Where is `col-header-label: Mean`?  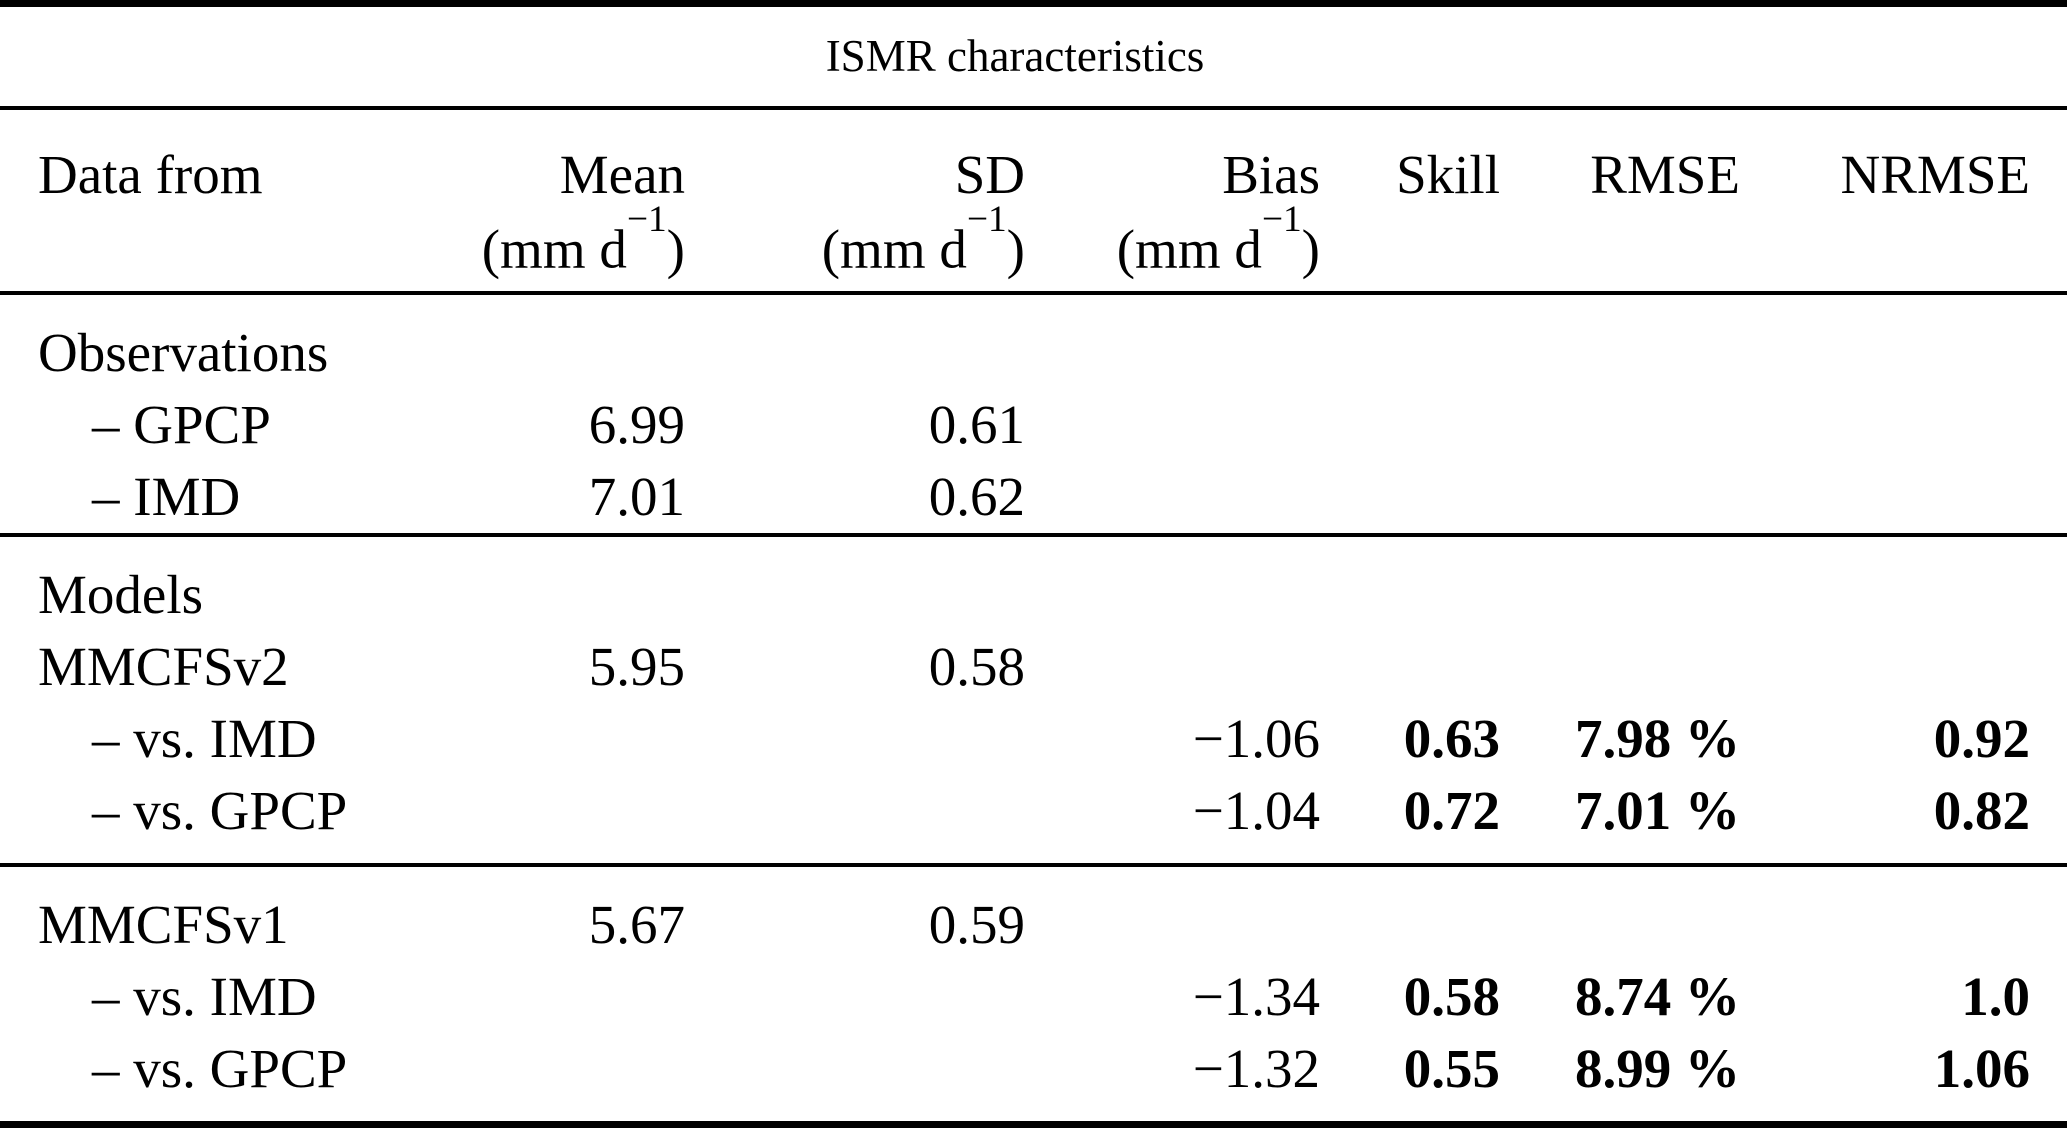 col-header-label: Mean is located at coordinates (622, 174).